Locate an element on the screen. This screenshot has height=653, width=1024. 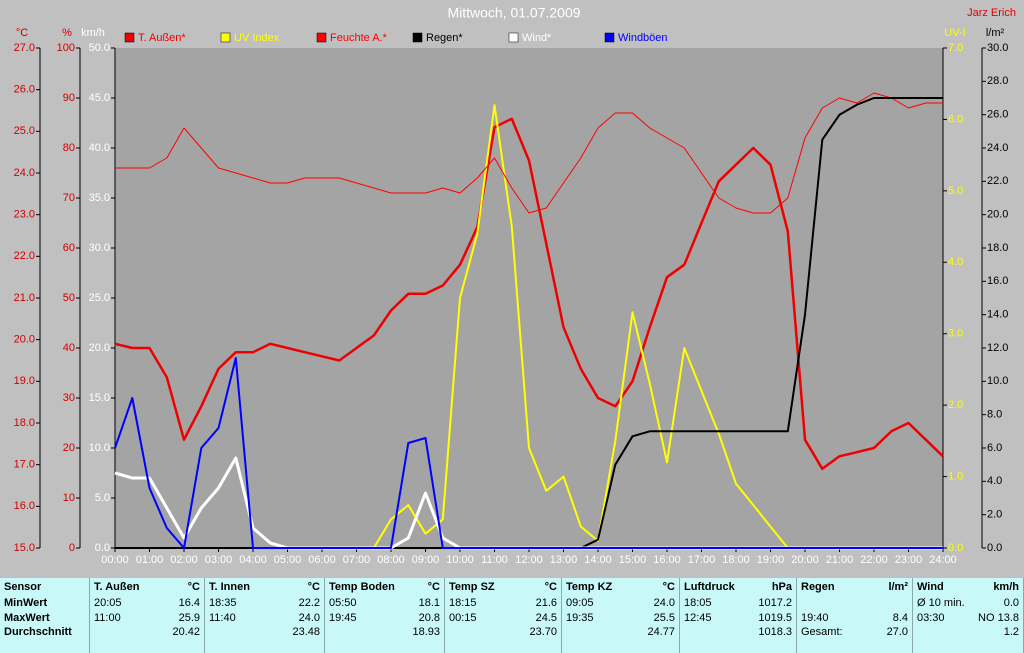
row: 05:50 18.1 is located at coordinates (384, 603).